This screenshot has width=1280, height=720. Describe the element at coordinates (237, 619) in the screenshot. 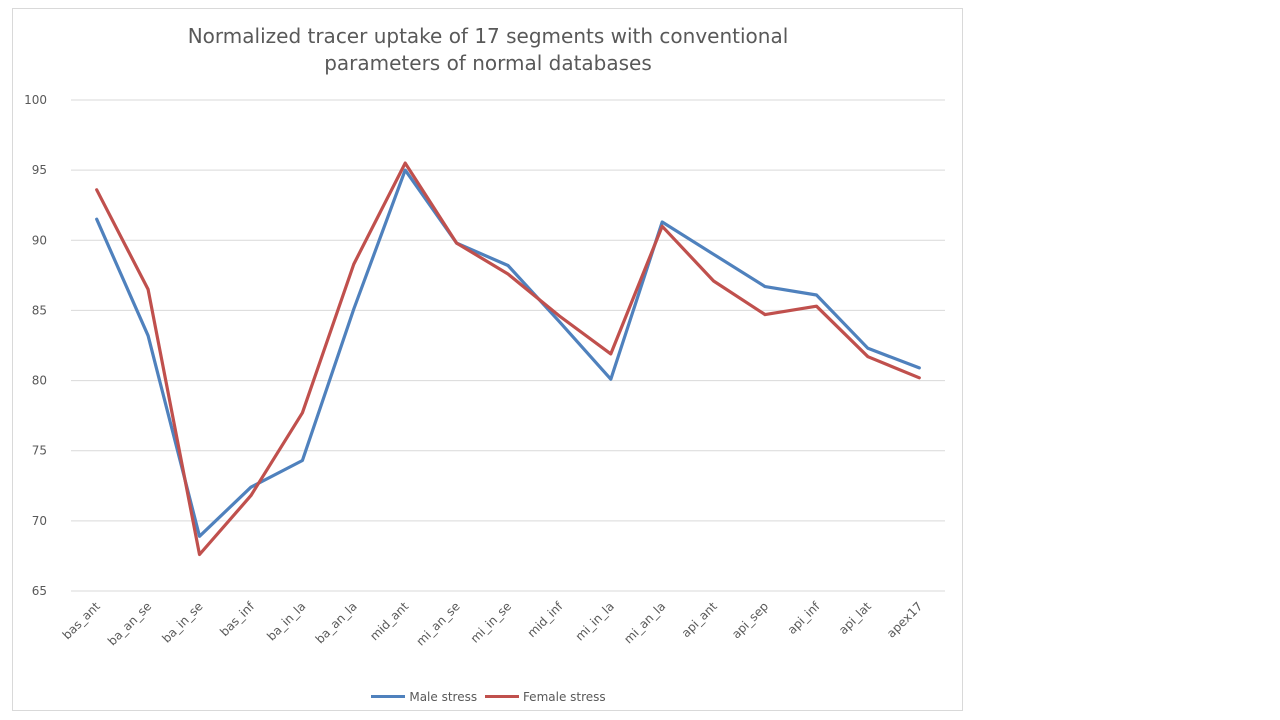

I see `x-tick-label: bas_inf` at that location.